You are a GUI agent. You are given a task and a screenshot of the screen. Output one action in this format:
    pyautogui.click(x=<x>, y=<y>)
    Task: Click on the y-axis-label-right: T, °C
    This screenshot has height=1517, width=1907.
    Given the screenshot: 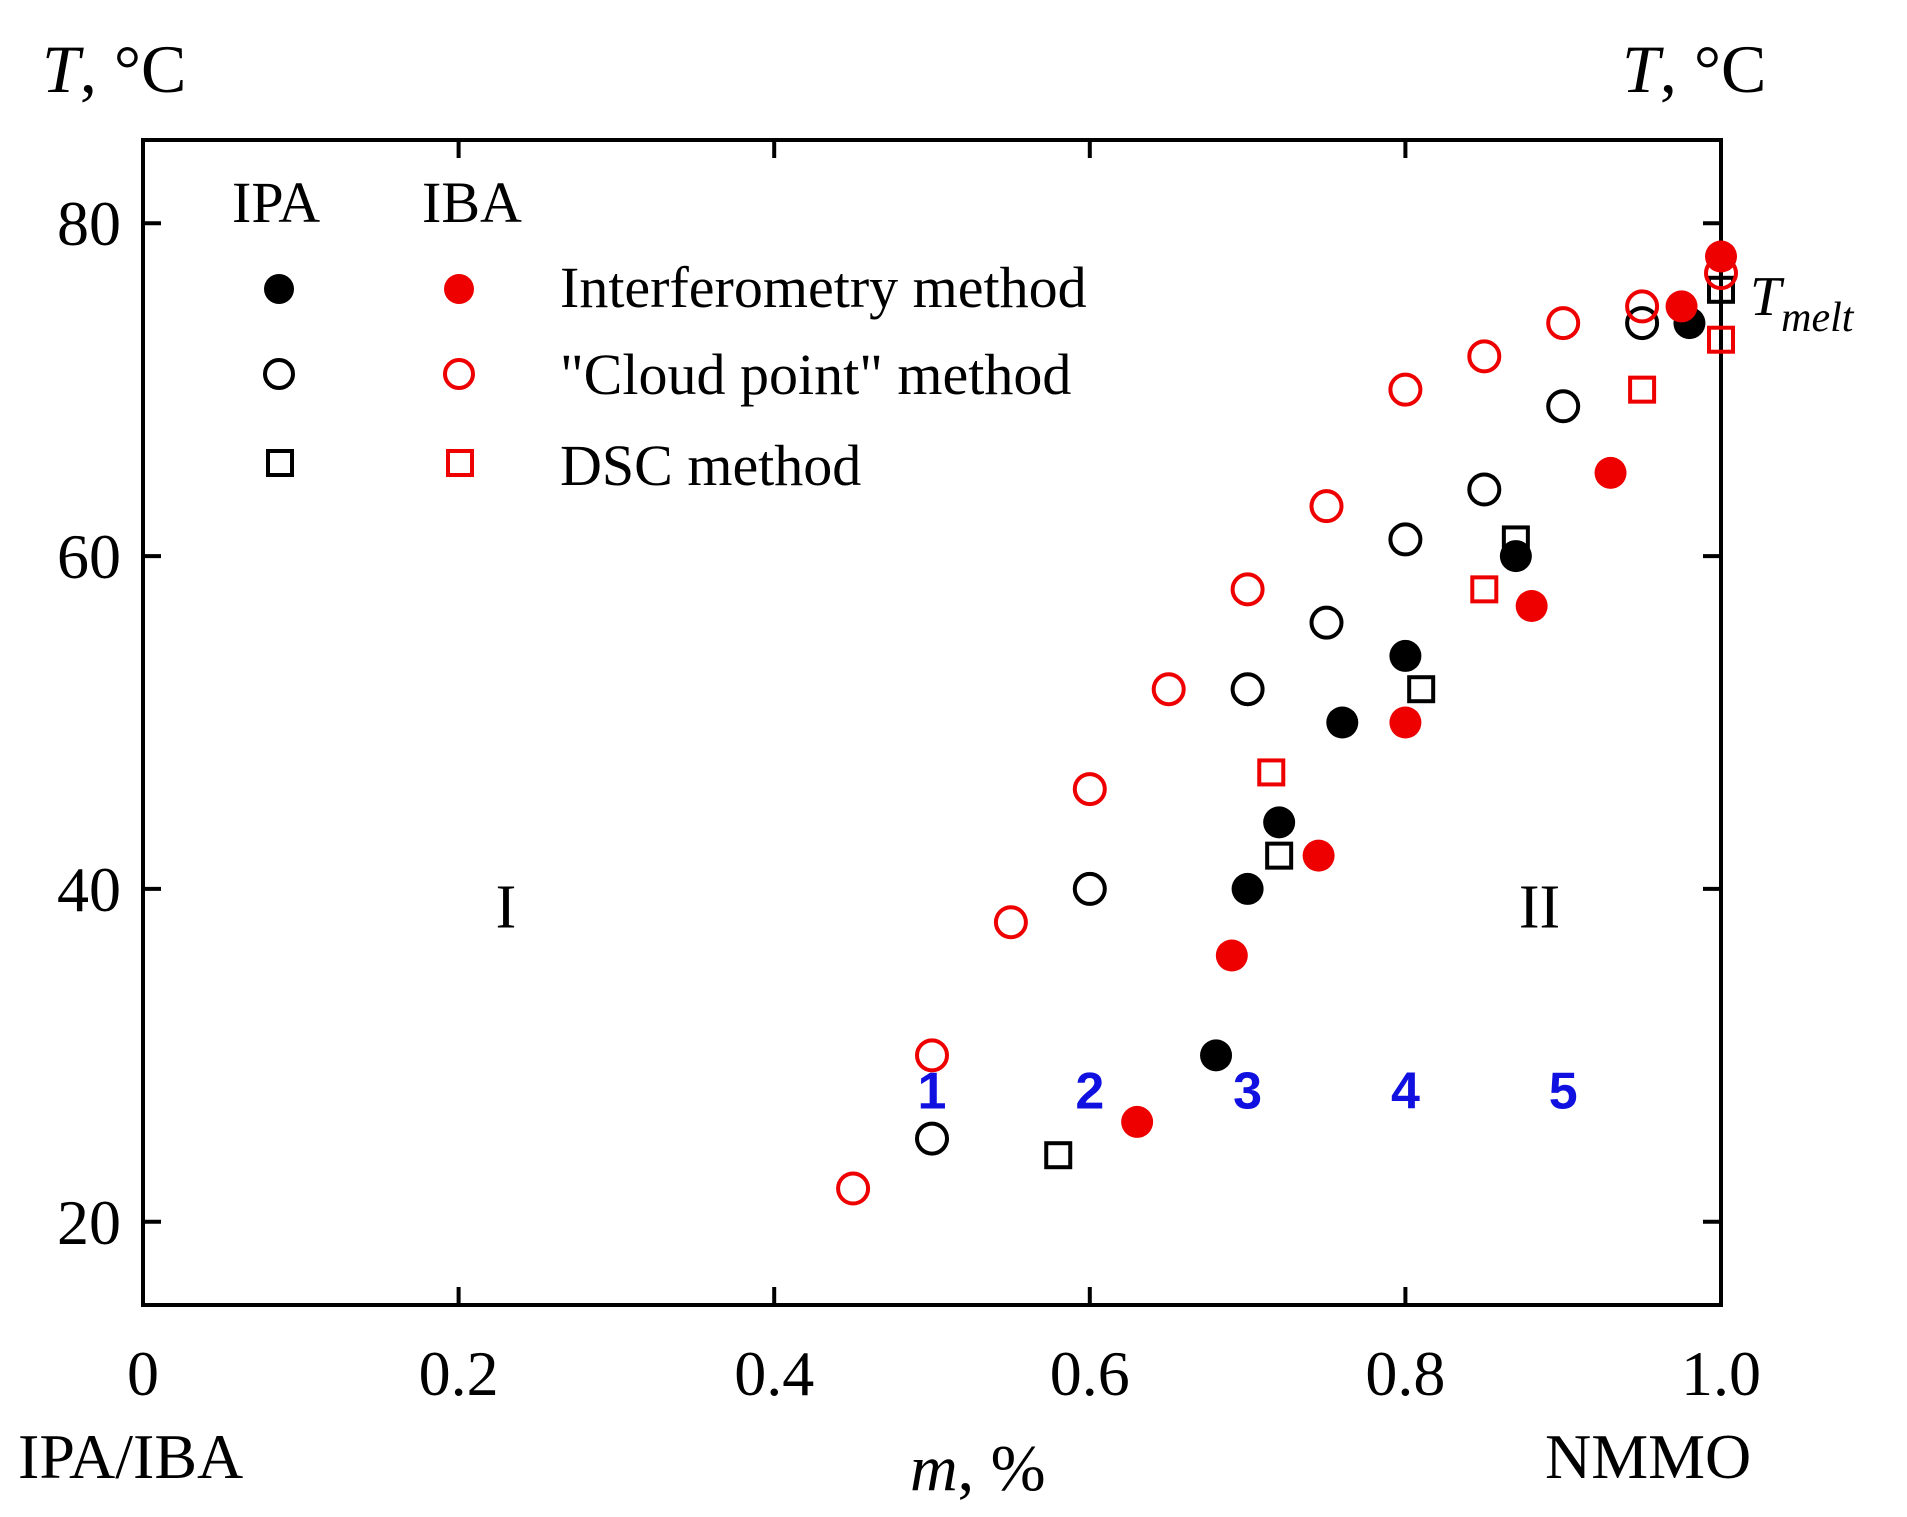 What is the action you would take?
    pyautogui.click(x=1694, y=69)
    